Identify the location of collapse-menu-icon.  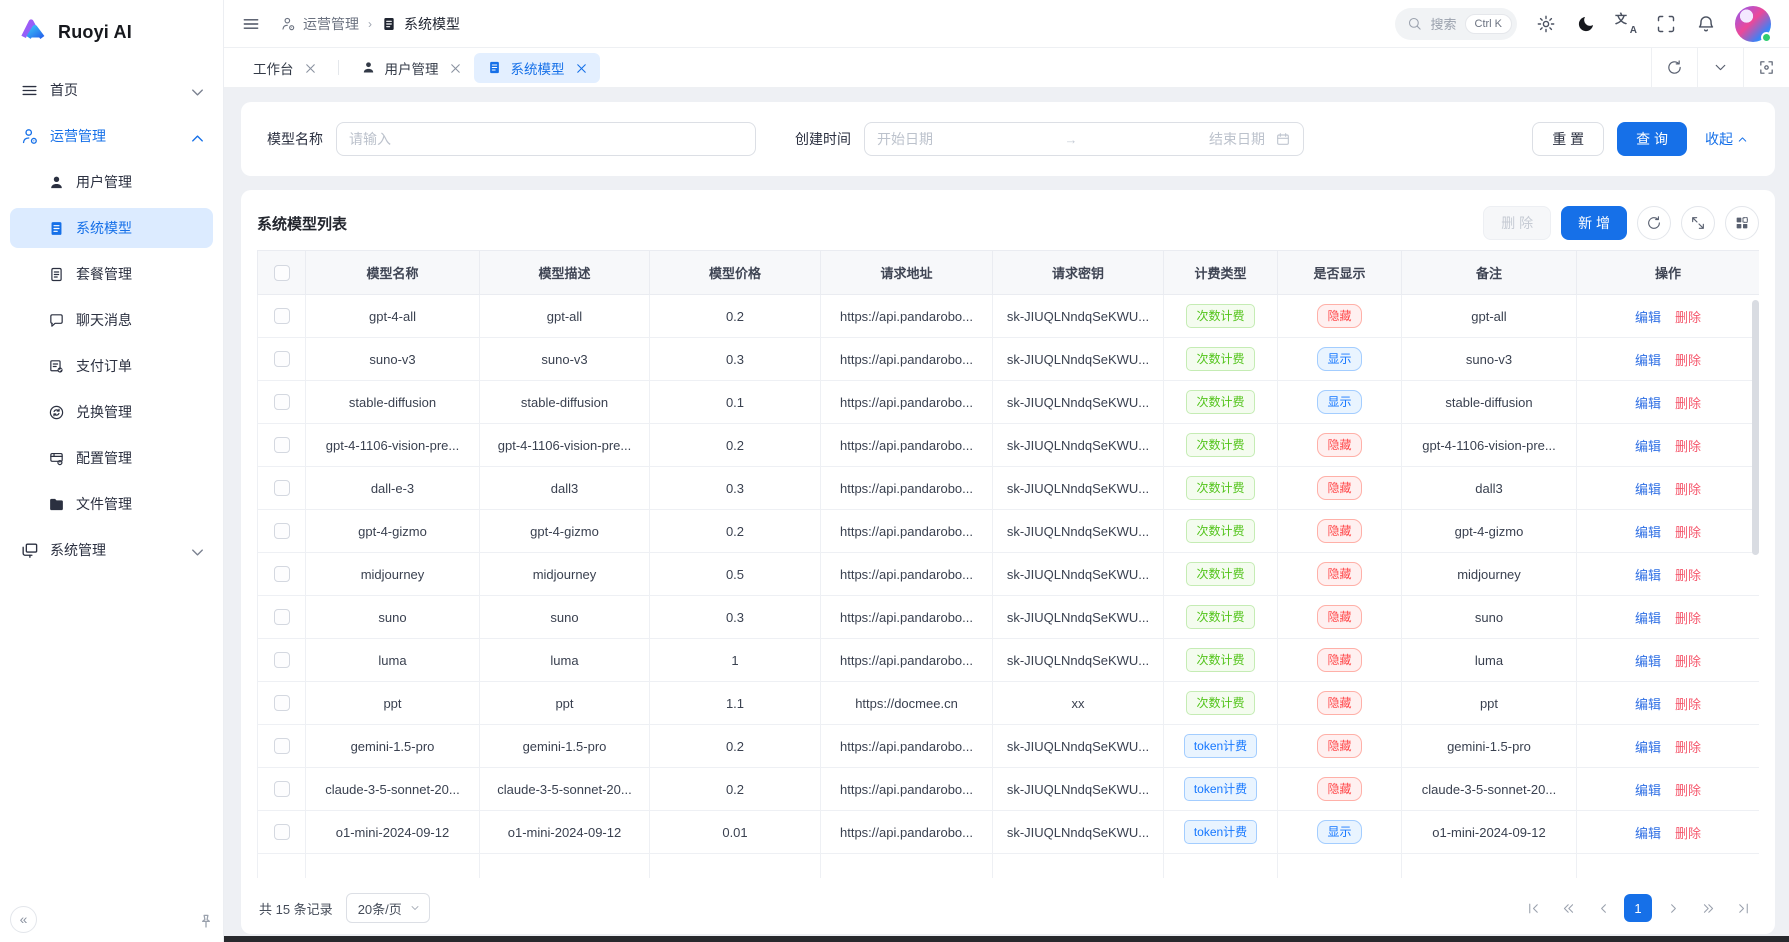
(251, 24).